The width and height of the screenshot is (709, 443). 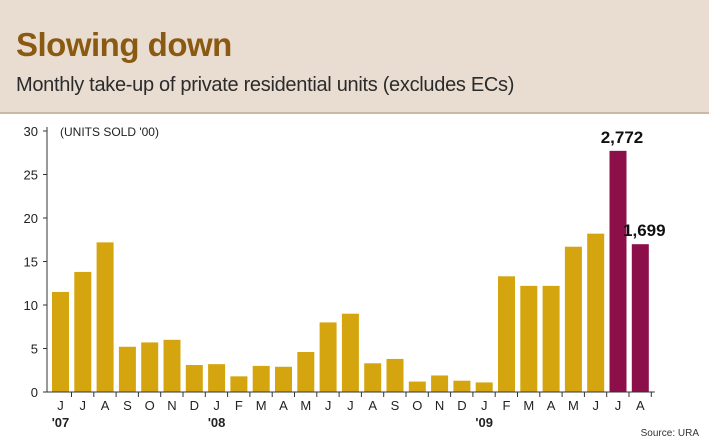 What do you see at coordinates (31, 218) in the screenshot?
I see `y-tick-label: 20` at bounding box center [31, 218].